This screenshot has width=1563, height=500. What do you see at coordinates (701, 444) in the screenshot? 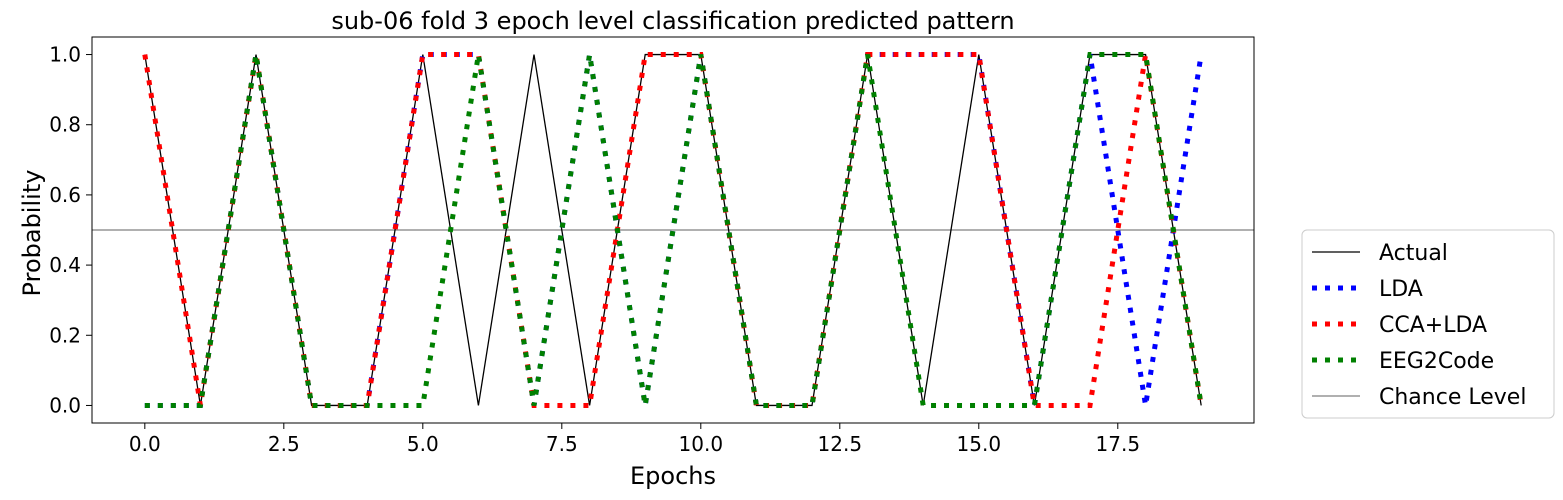
I see `x-tick-label: 10.0` at bounding box center [701, 444].